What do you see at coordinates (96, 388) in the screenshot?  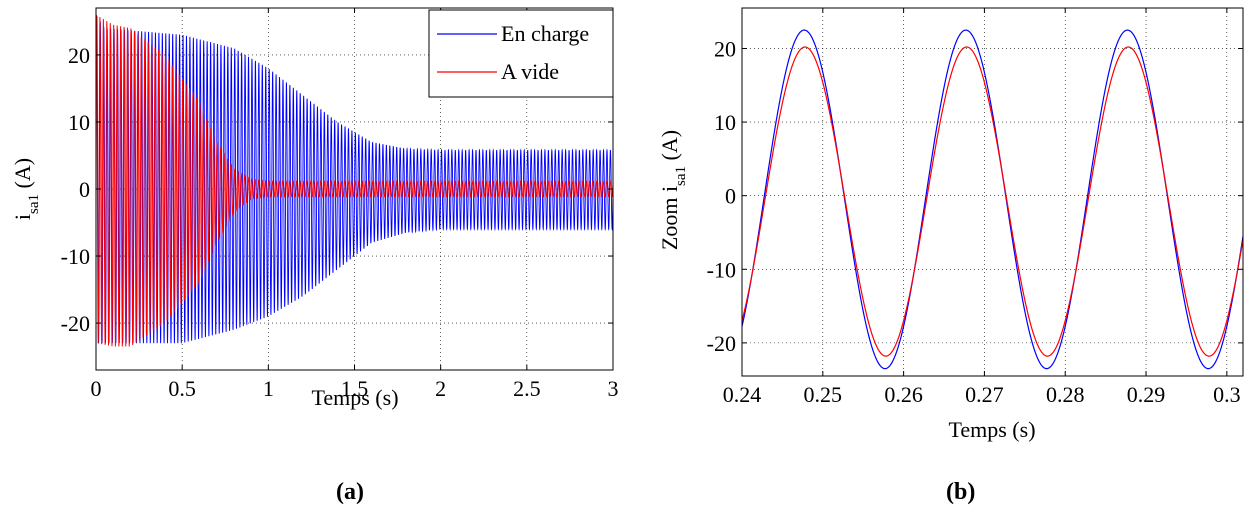 I see `x-tick-label-a: 0` at bounding box center [96, 388].